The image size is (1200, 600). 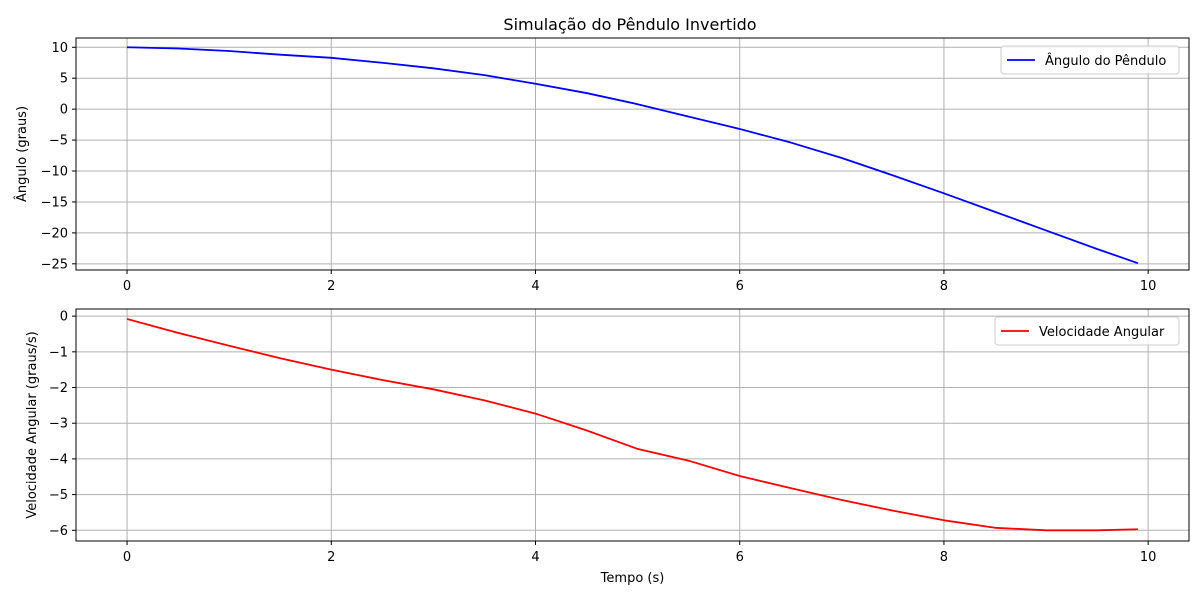 What do you see at coordinates (58, 531) in the screenshot?
I see `y-tick-label: −6` at bounding box center [58, 531].